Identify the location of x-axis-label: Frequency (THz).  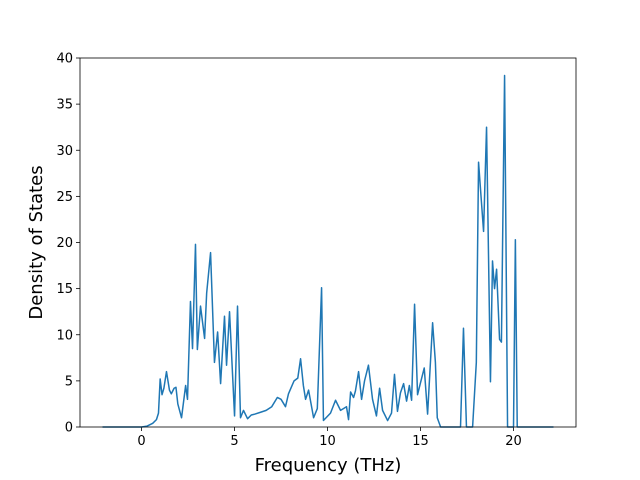
(328, 465).